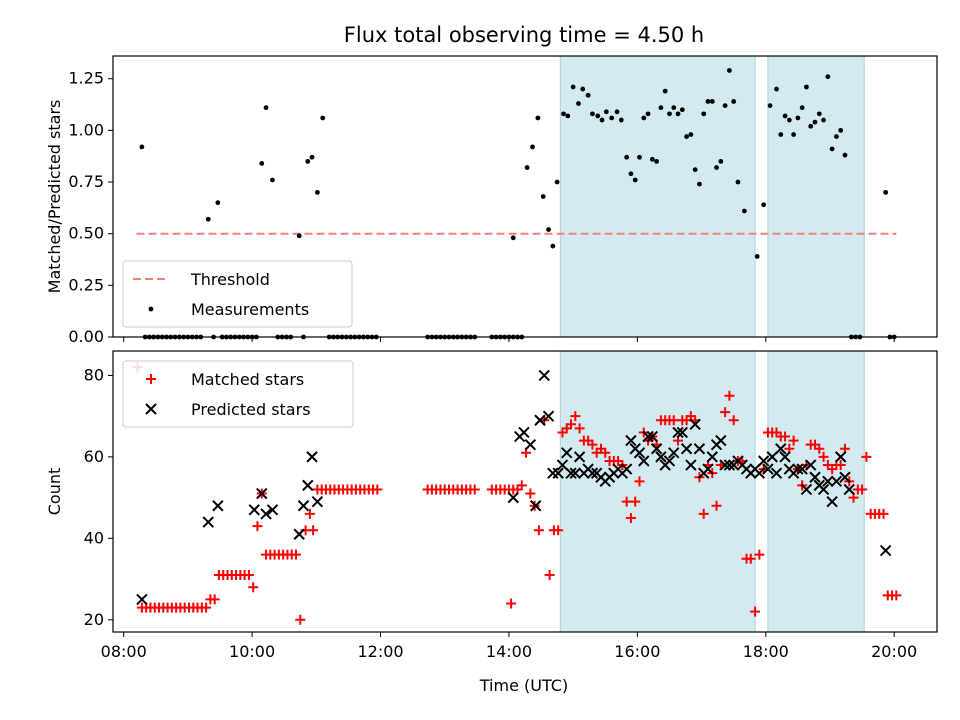 The image size is (960, 720). Describe the element at coordinates (380, 651) in the screenshot. I see `x-tick-label-3: 12:00` at that location.